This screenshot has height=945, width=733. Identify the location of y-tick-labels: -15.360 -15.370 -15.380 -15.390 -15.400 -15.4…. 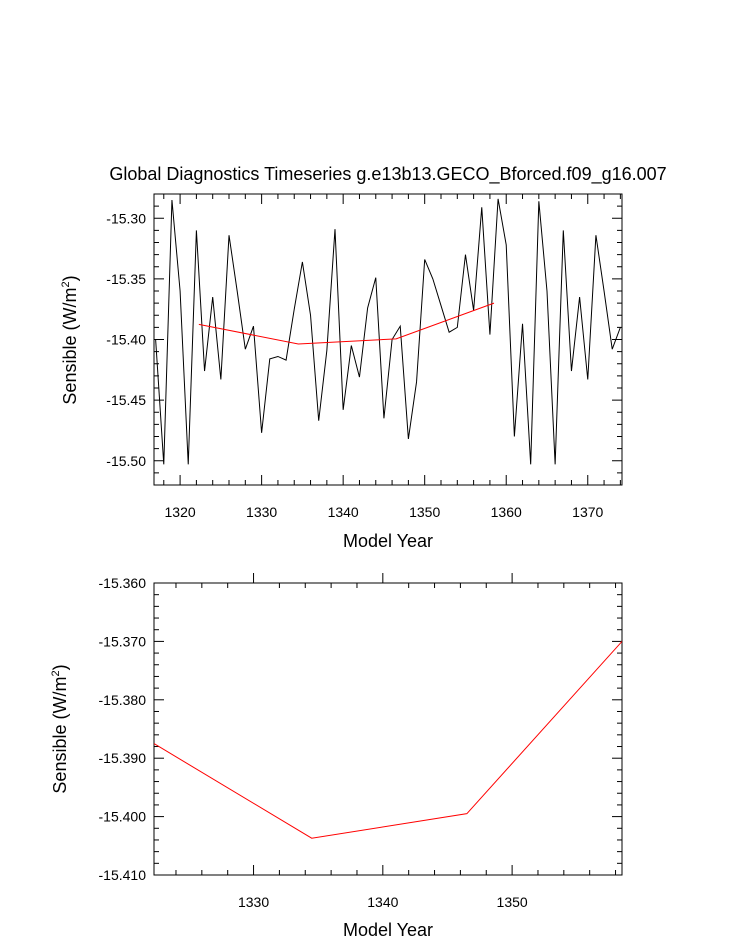
(123, 729).